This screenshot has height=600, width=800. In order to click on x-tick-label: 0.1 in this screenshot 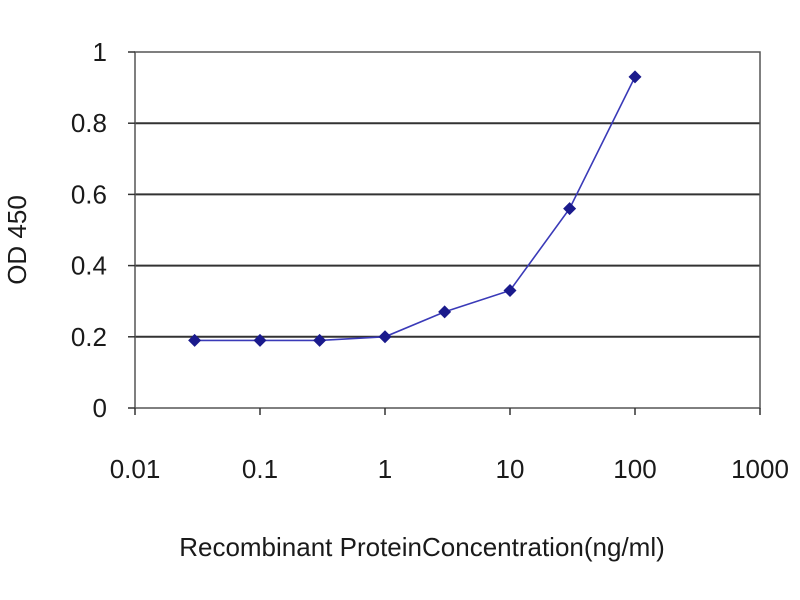, I will do `click(260, 469)`.